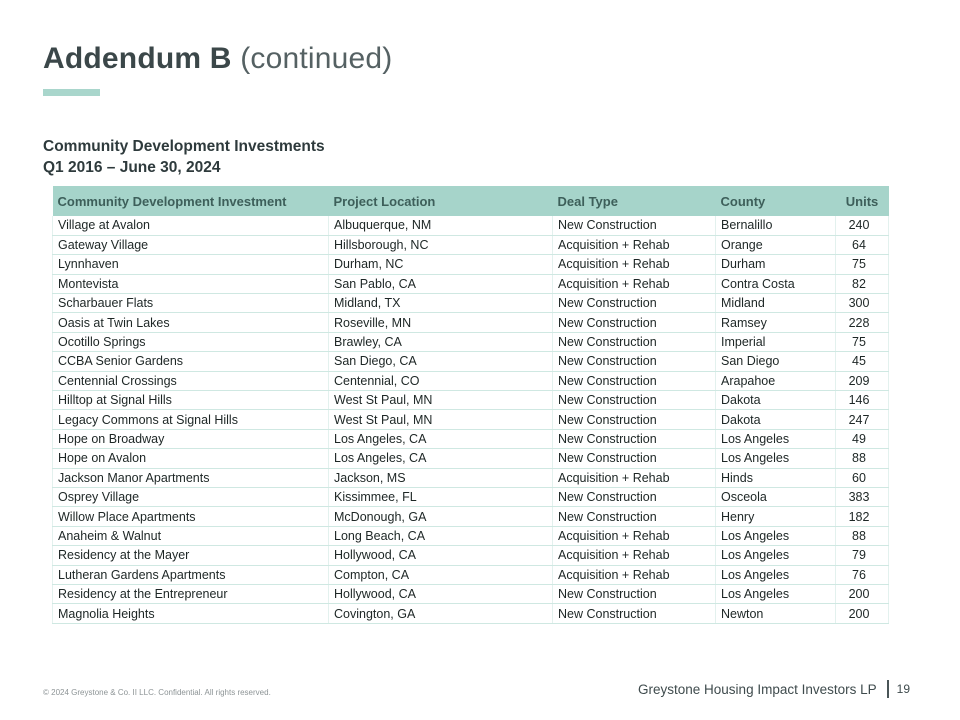  What do you see at coordinates (775, 303) in the screenshot?
I see `table-cell: Midland` at bounding box center [775, 303].